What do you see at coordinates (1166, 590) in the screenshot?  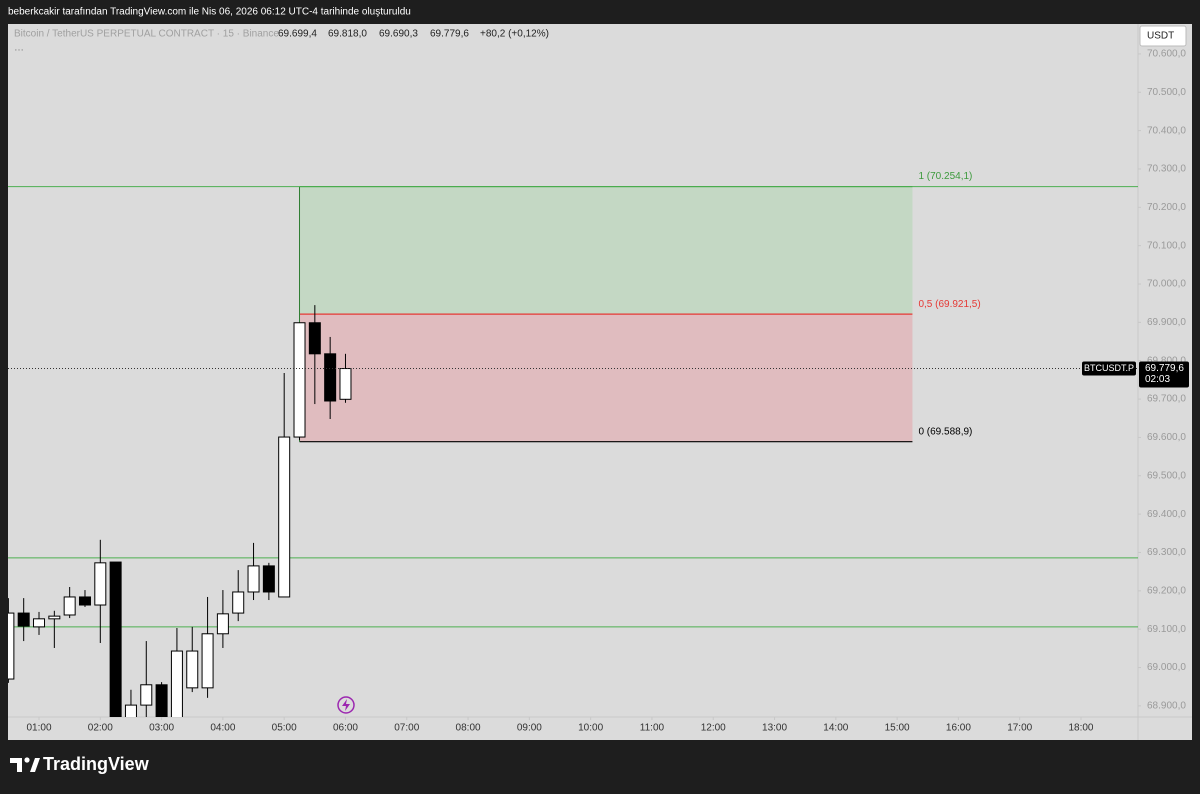 I see `y-tick-label: 69.200,0` at bounding box center [1166, 590].